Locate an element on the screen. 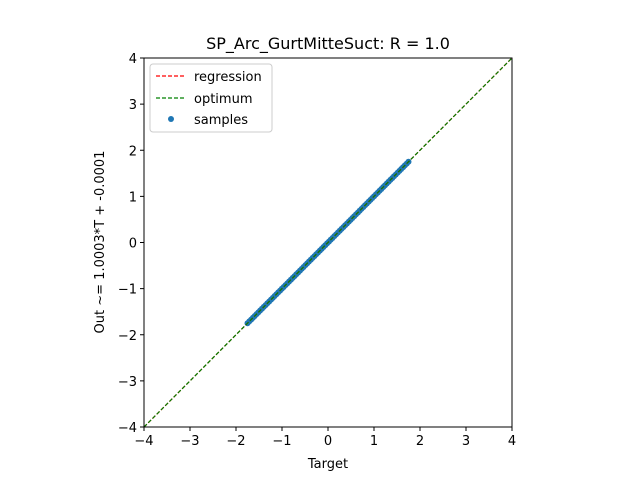 The image size is (640, 480). legend-box is located at coordinates (211, 98).